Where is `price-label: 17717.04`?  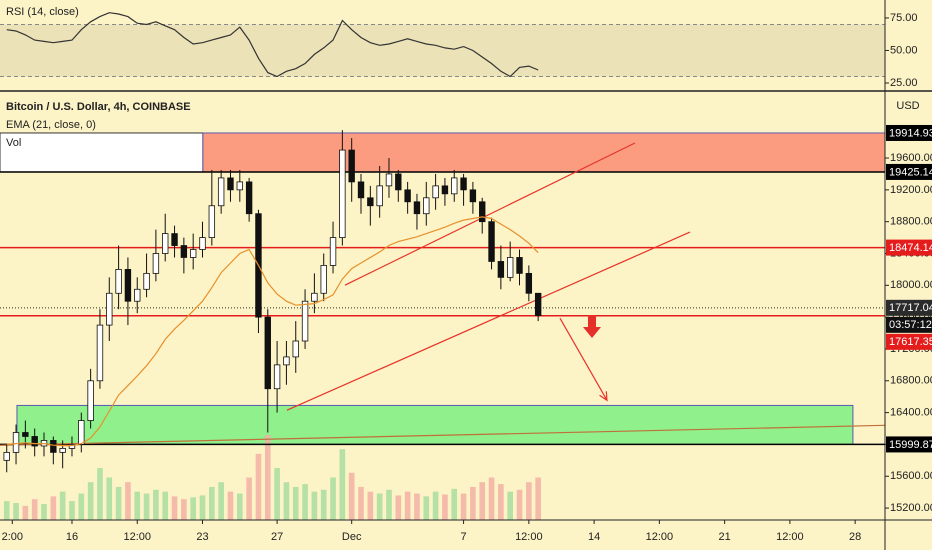 price-label: 17717.04 is located at coordinates (910, 308).